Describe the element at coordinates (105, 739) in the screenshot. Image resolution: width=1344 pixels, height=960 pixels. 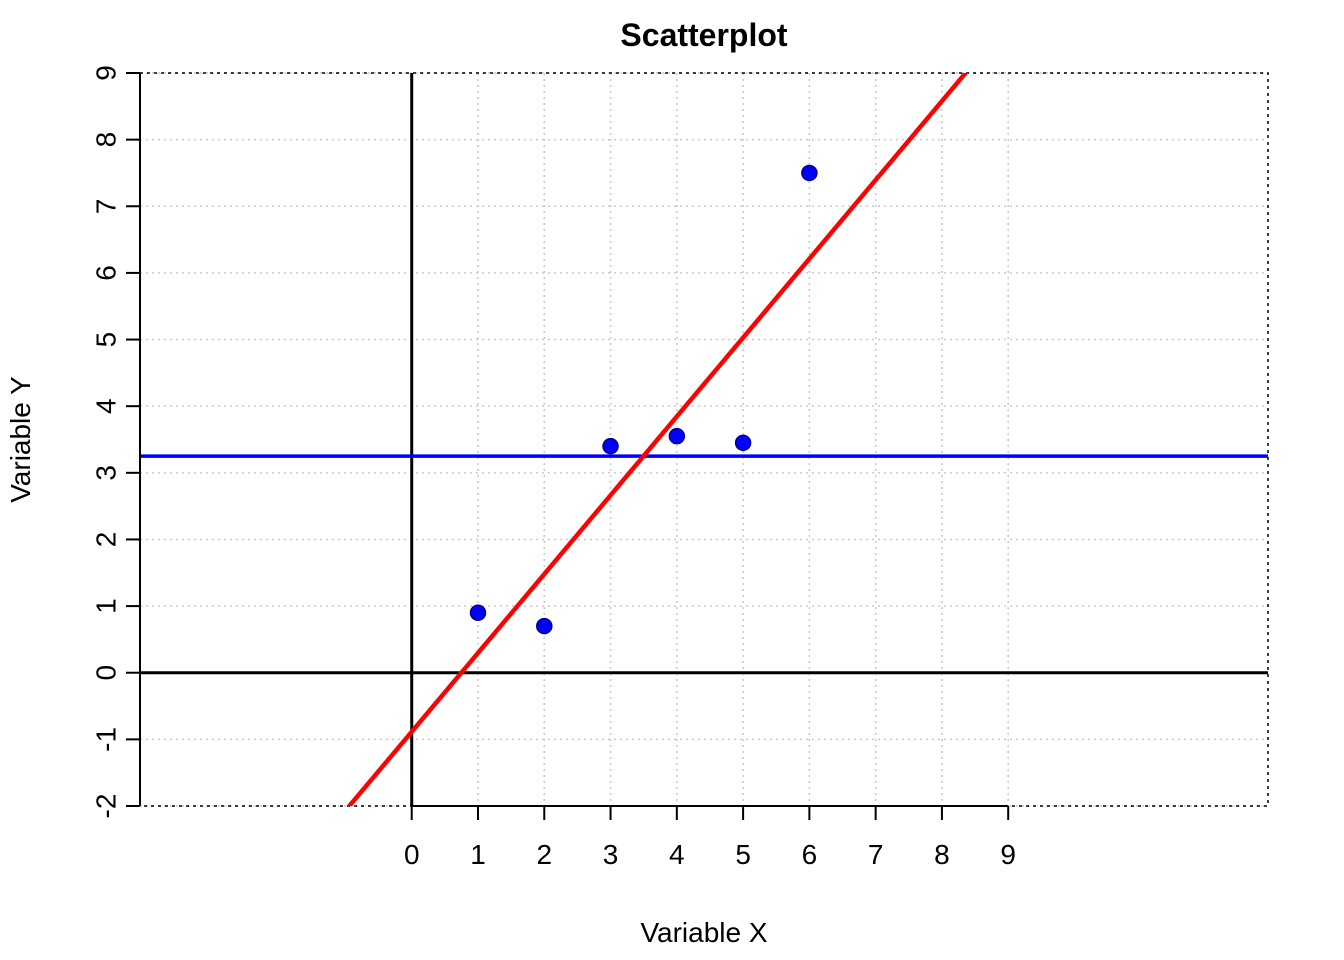
I see `y-tick-label: -1` at that location.